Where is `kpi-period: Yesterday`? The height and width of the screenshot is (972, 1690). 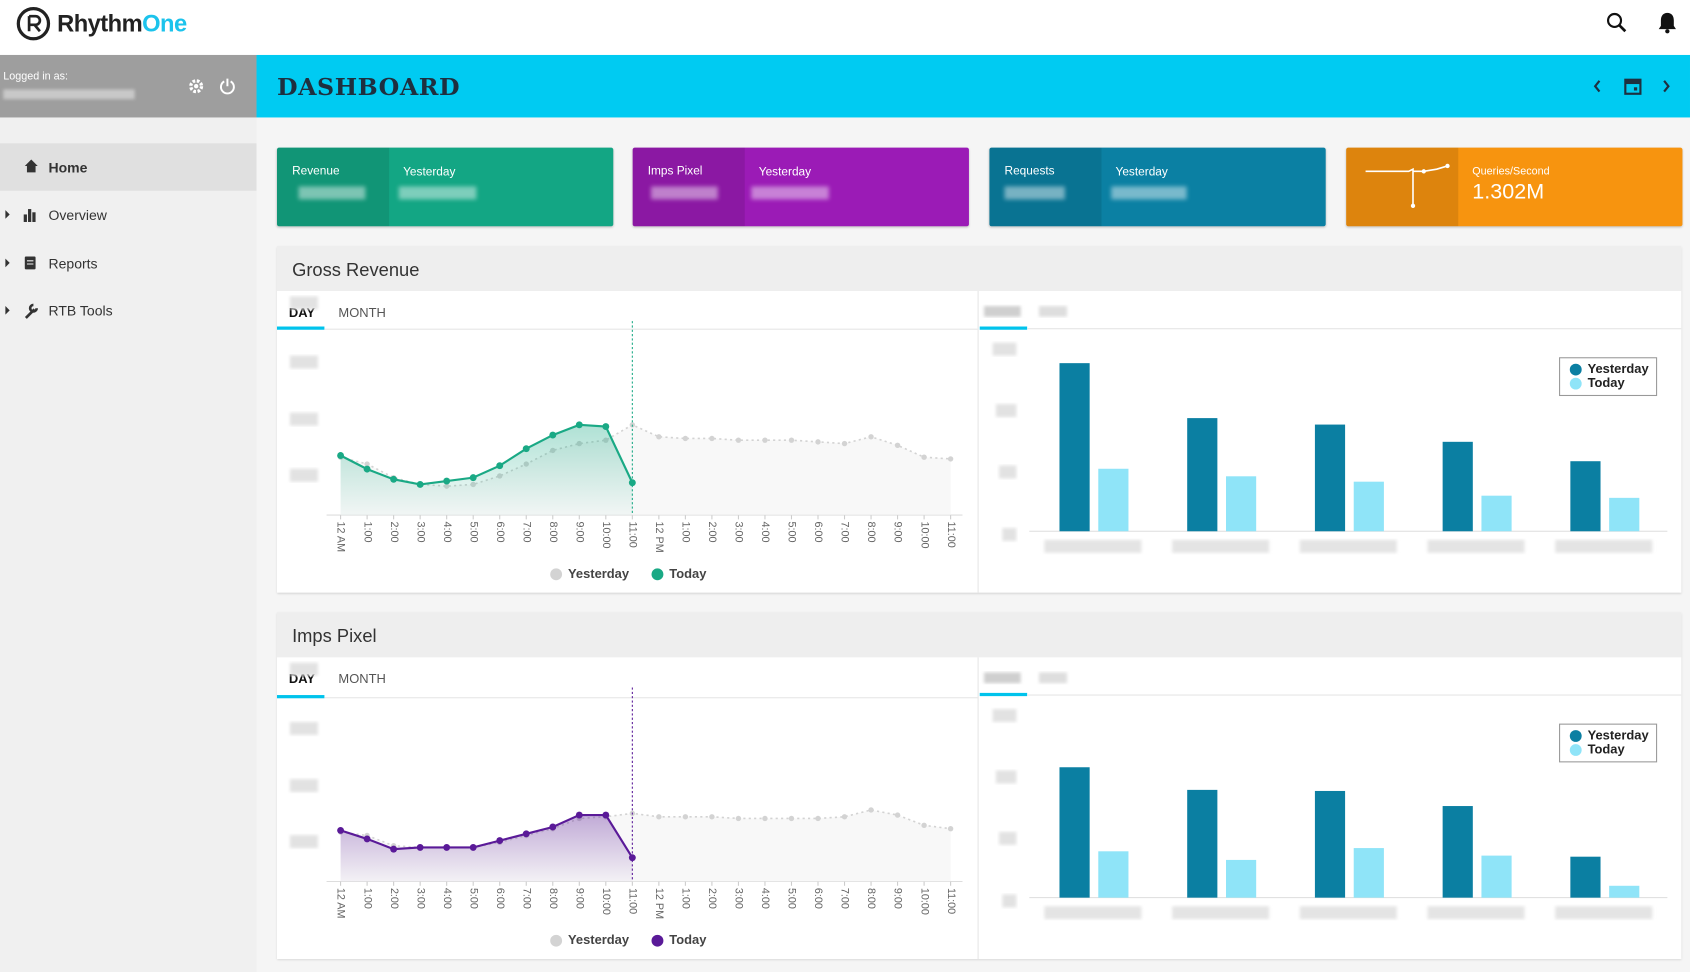 kpi-period: Yesterday is located at coordinates (785, 172).